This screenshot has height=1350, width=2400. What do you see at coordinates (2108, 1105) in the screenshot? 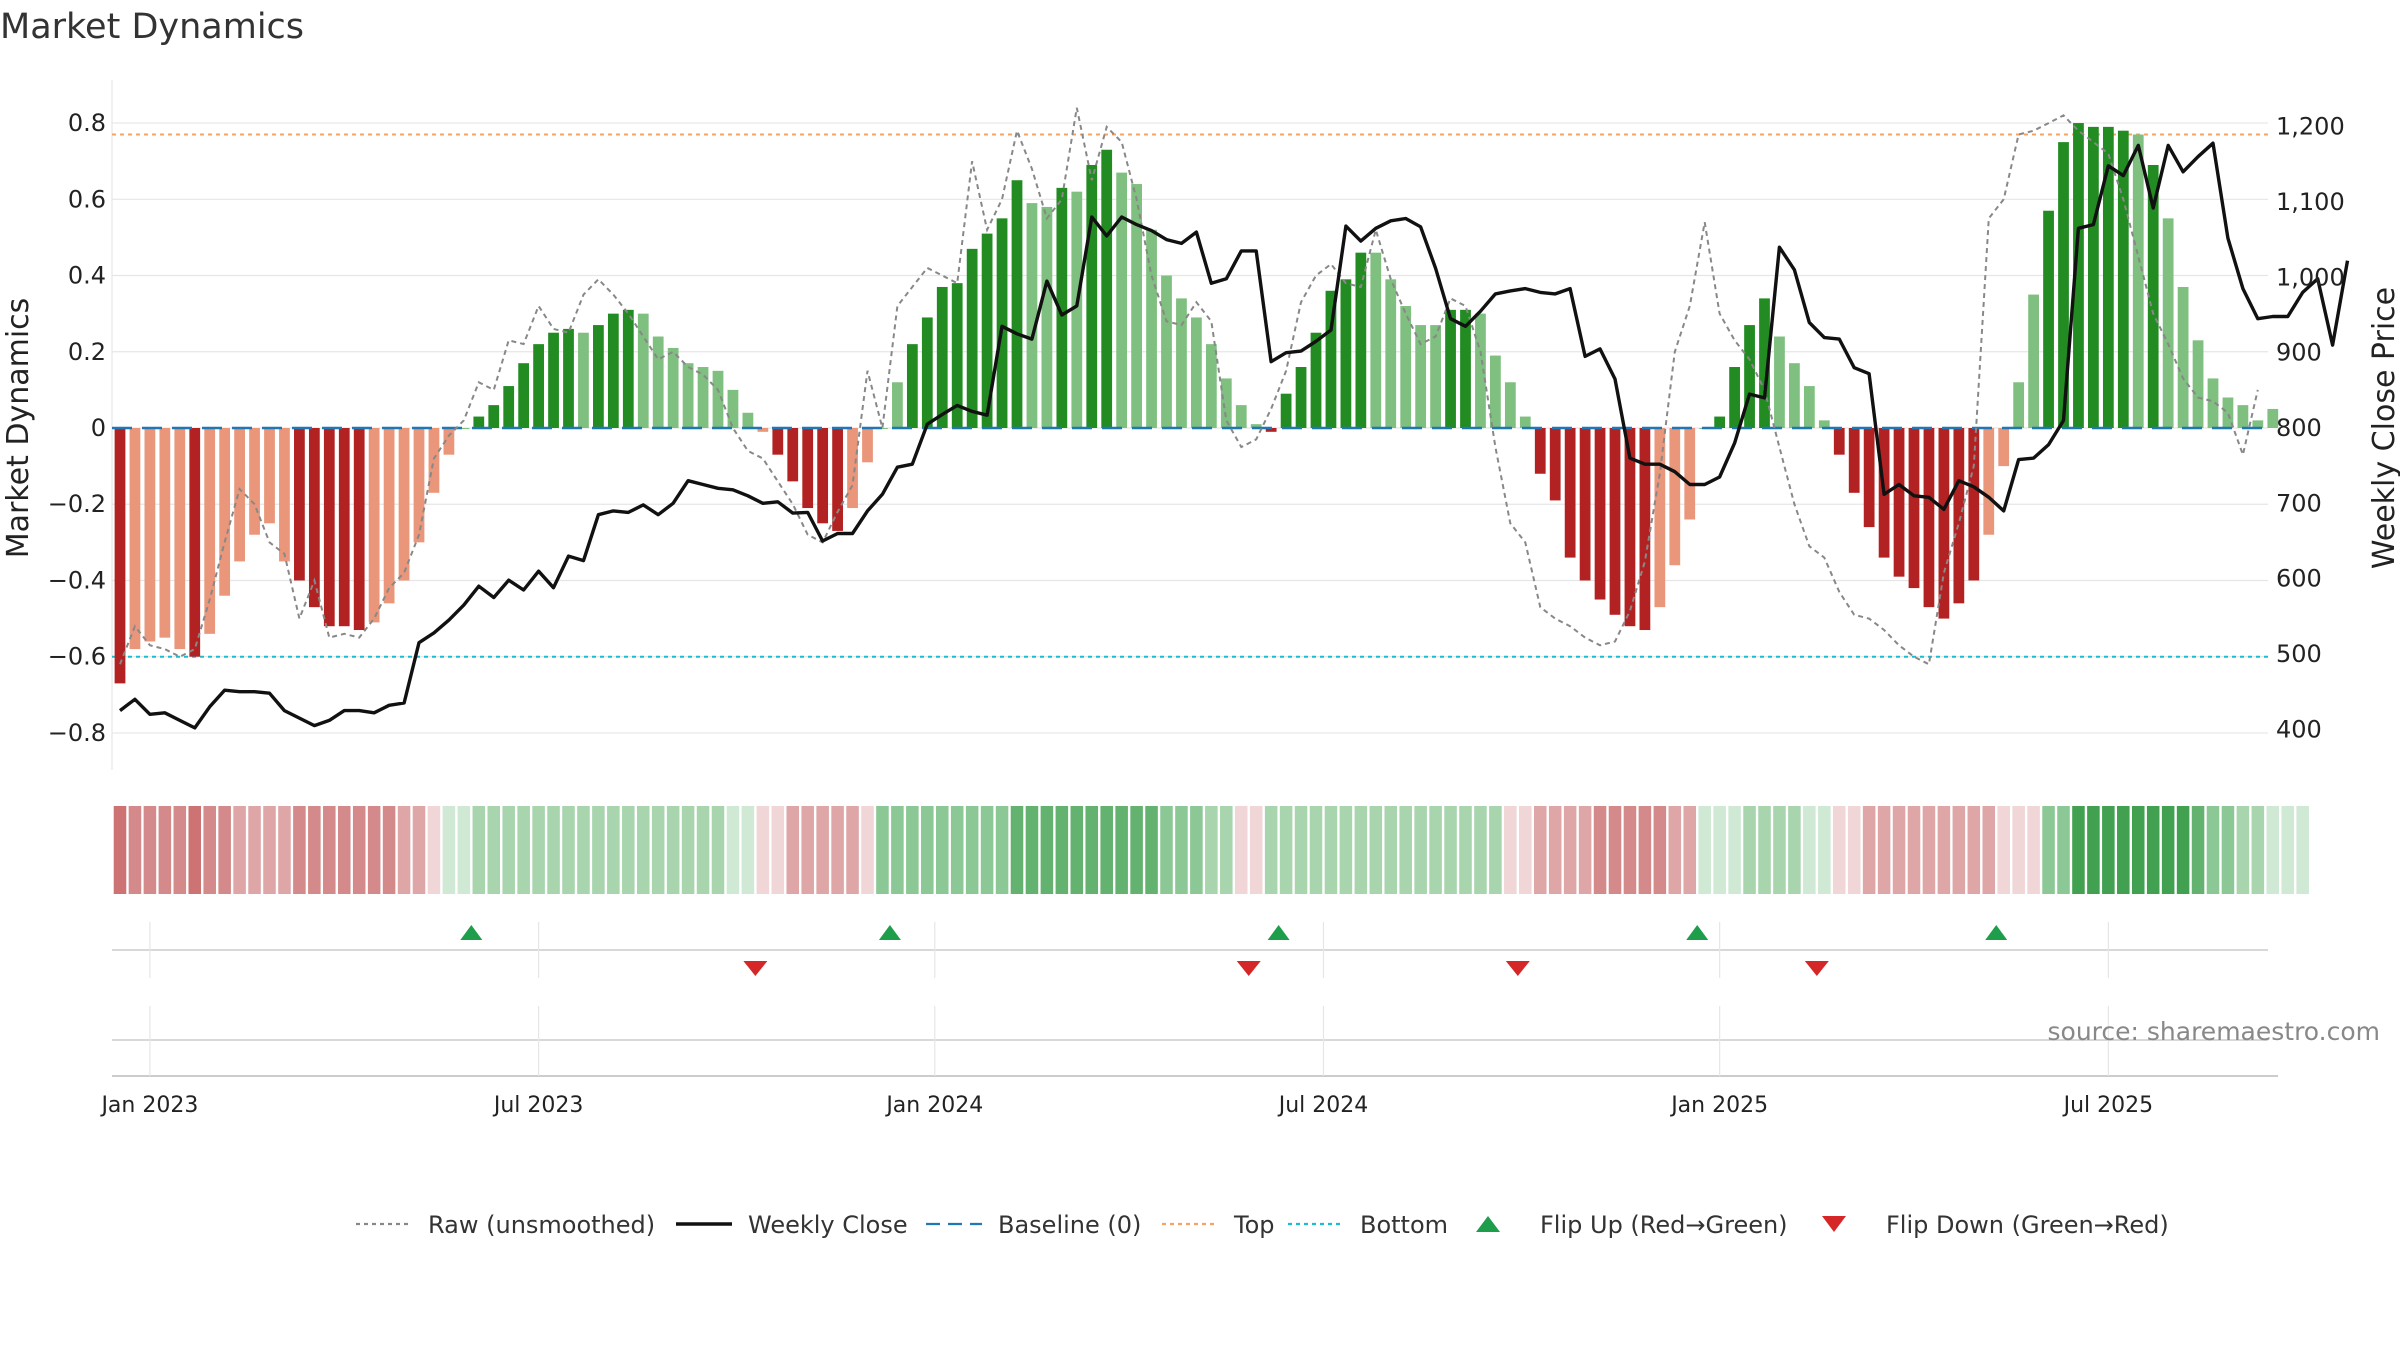
I see `date-tick-label: Jul 2025` at bounding box center [2108, 1105].